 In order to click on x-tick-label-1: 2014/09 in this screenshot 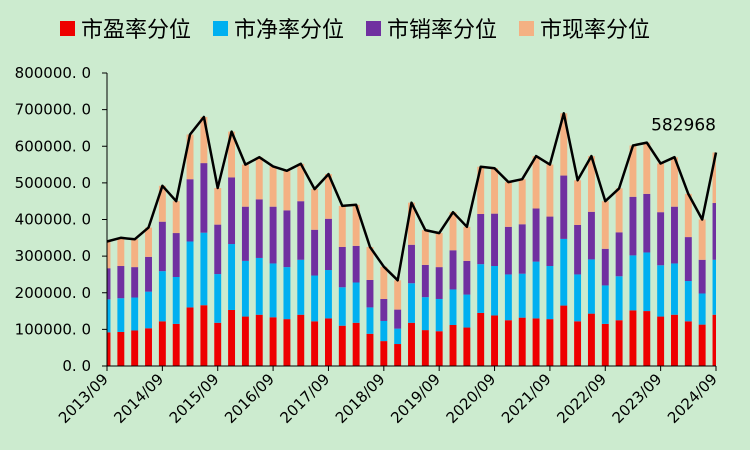, I will do `click(138, 398)`.